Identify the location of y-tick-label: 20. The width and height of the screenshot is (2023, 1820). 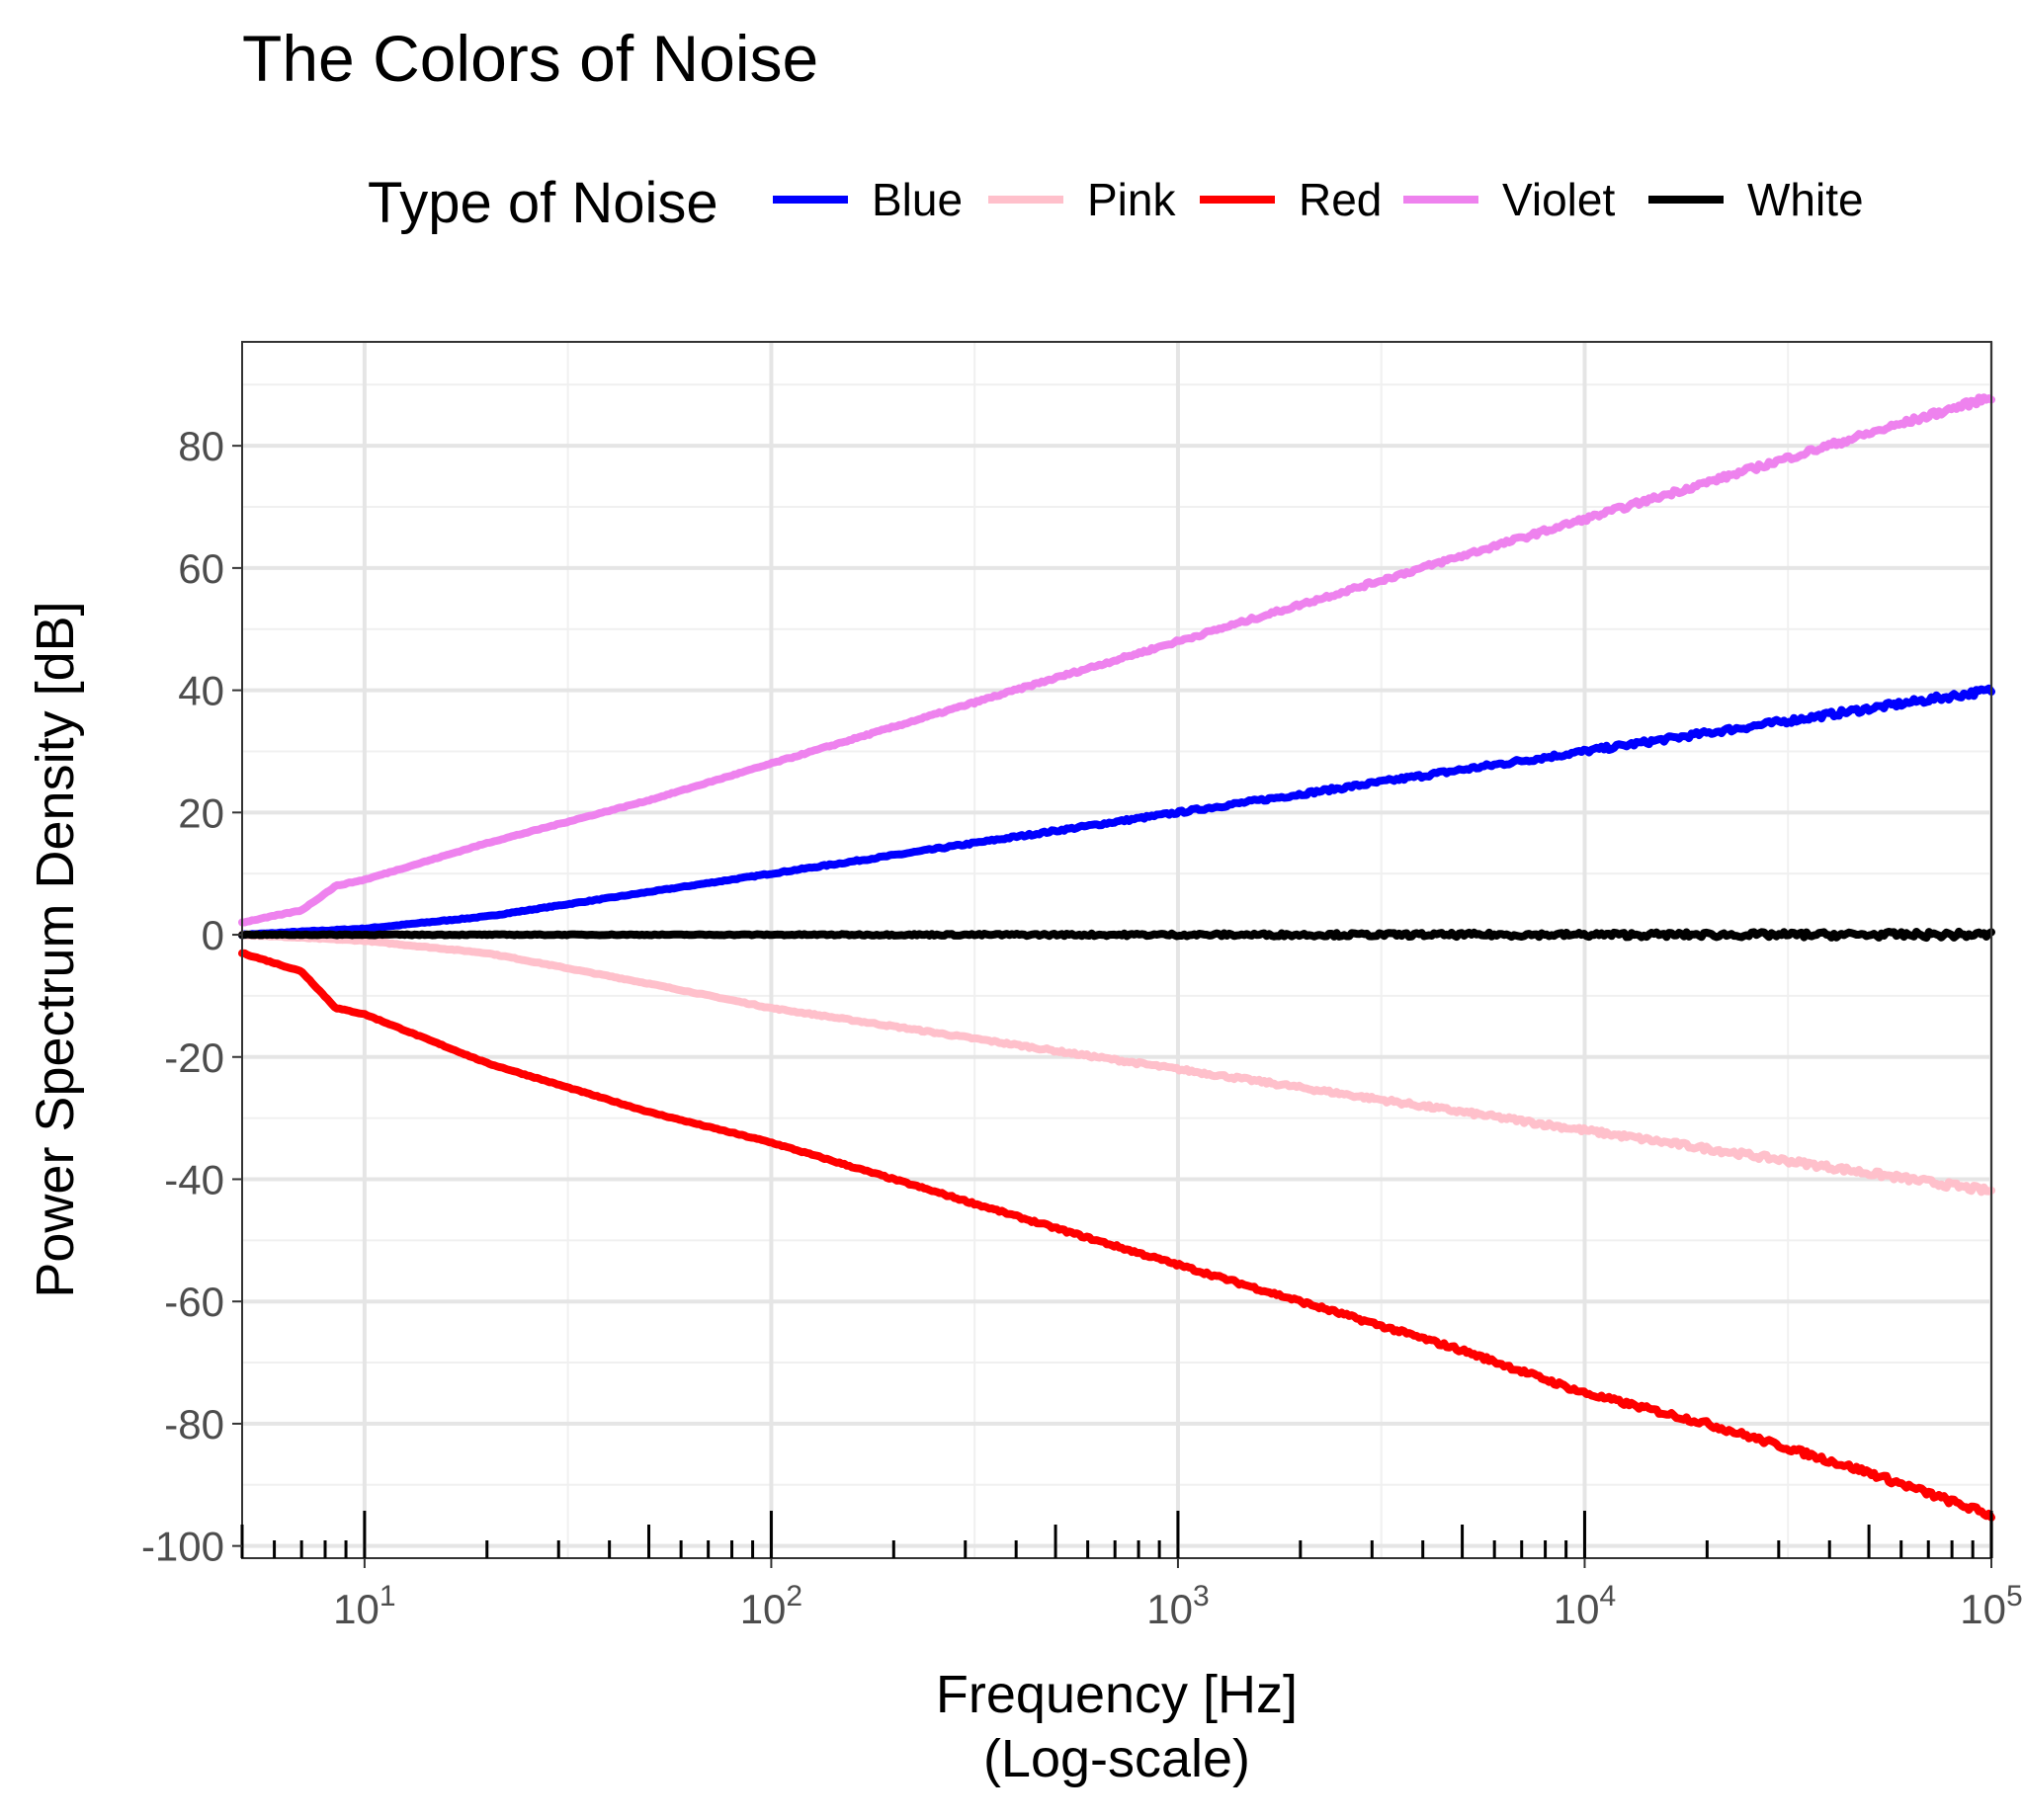
(201, 812).